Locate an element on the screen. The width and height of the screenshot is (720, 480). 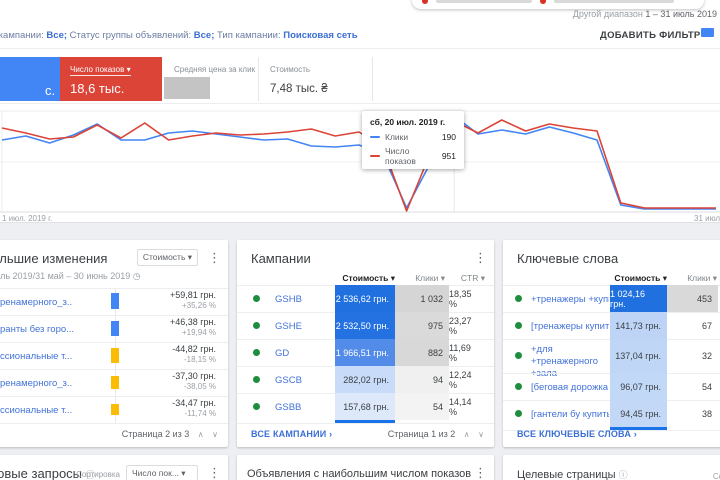
keyword-text: +для +тренажерного +зала is located at coordinates (564, 361).